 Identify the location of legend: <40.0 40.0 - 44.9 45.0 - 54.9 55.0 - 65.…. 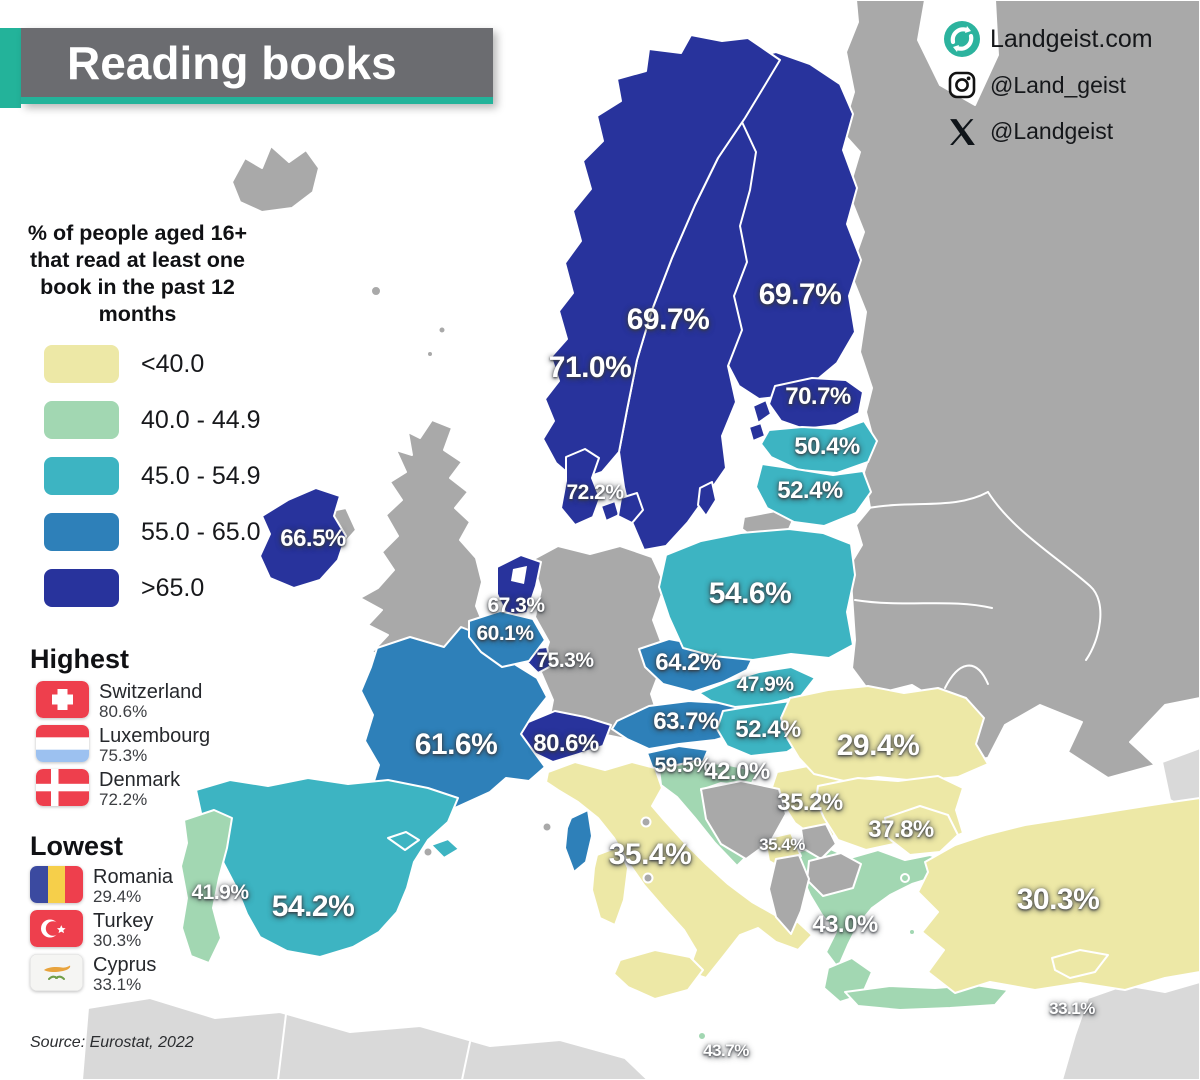
(152, 485).